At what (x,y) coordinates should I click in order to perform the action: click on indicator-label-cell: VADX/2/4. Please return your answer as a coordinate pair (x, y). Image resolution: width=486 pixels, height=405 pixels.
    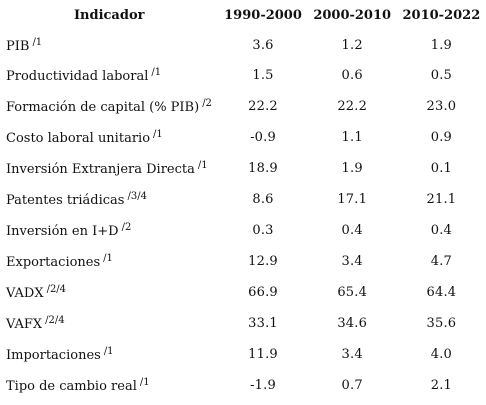
    Looking at the image, I should click on (109, 292).